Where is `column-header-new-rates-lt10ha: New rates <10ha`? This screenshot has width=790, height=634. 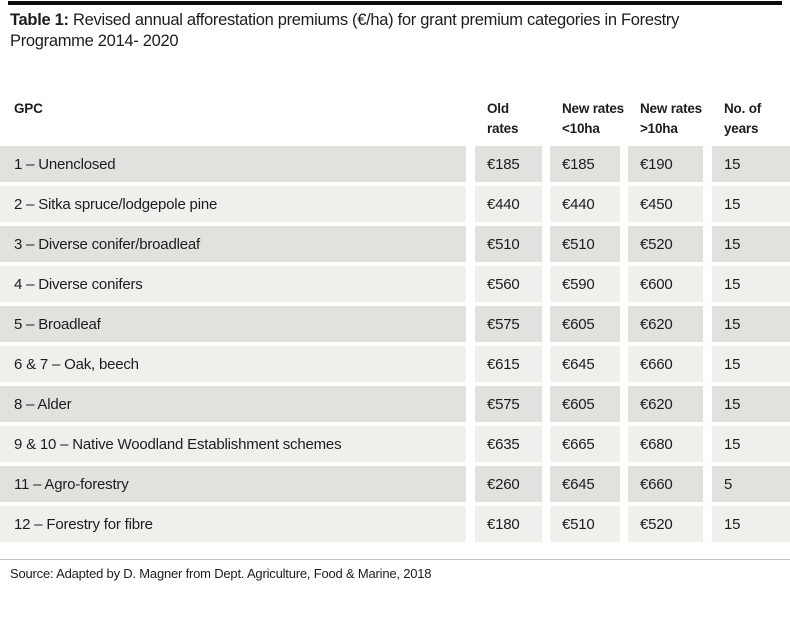 column-header-new-rates-lt10ha: New rates <10ha is located at coordinates (593, 118).